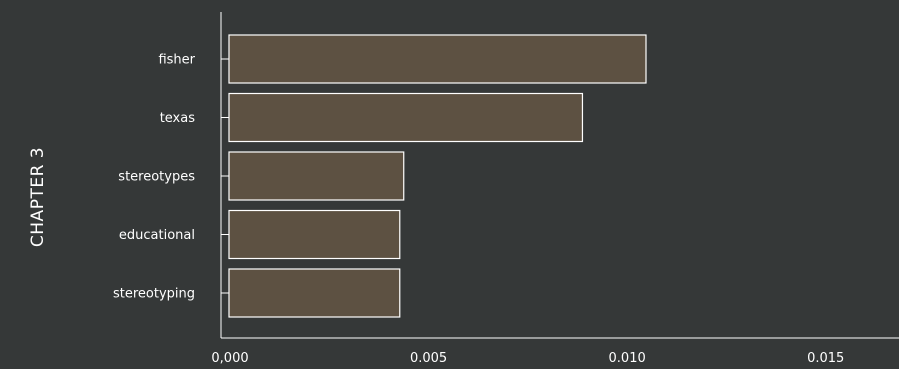 The image size is (899, 369). Describe the element at coordinates (627, 358) in the screenshot. I see `x-tick-label-2: 0.010` at that location.